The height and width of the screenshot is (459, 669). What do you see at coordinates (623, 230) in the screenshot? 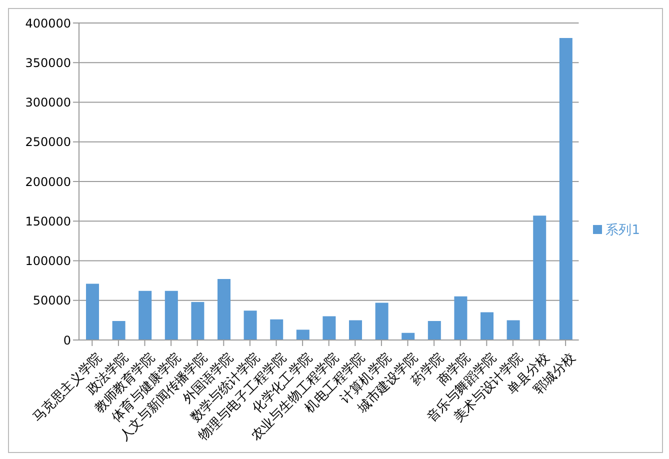
I see `legend-label: 系列1` at bounding box center [623, 230].